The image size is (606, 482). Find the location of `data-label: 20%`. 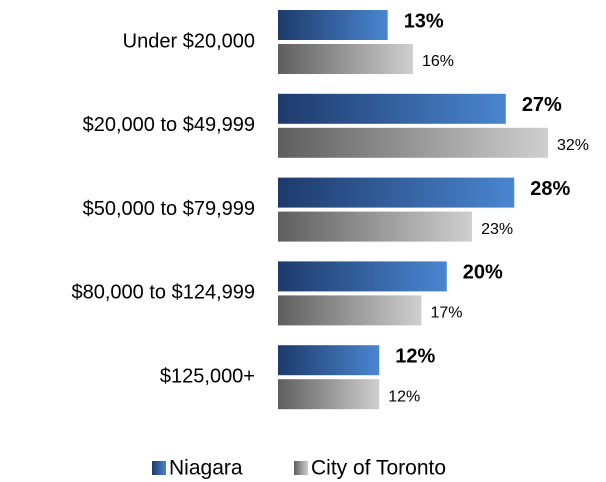

data-label: 20% is located at coordinates (483, 273).